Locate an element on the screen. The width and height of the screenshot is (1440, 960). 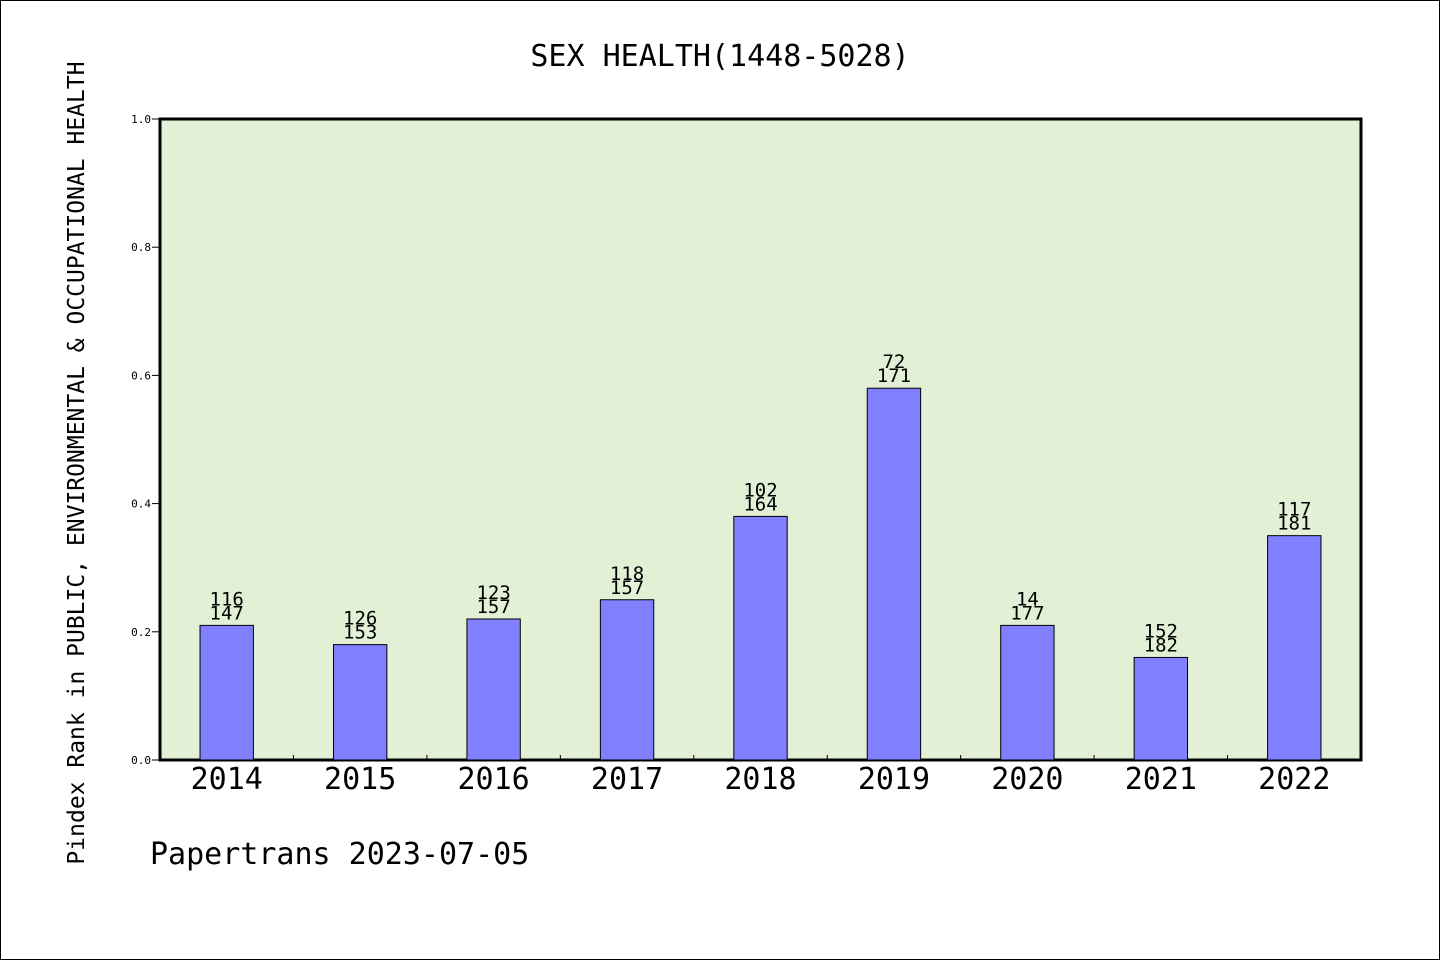
bar-label-top: 72 is located at coordinates (893, 362).